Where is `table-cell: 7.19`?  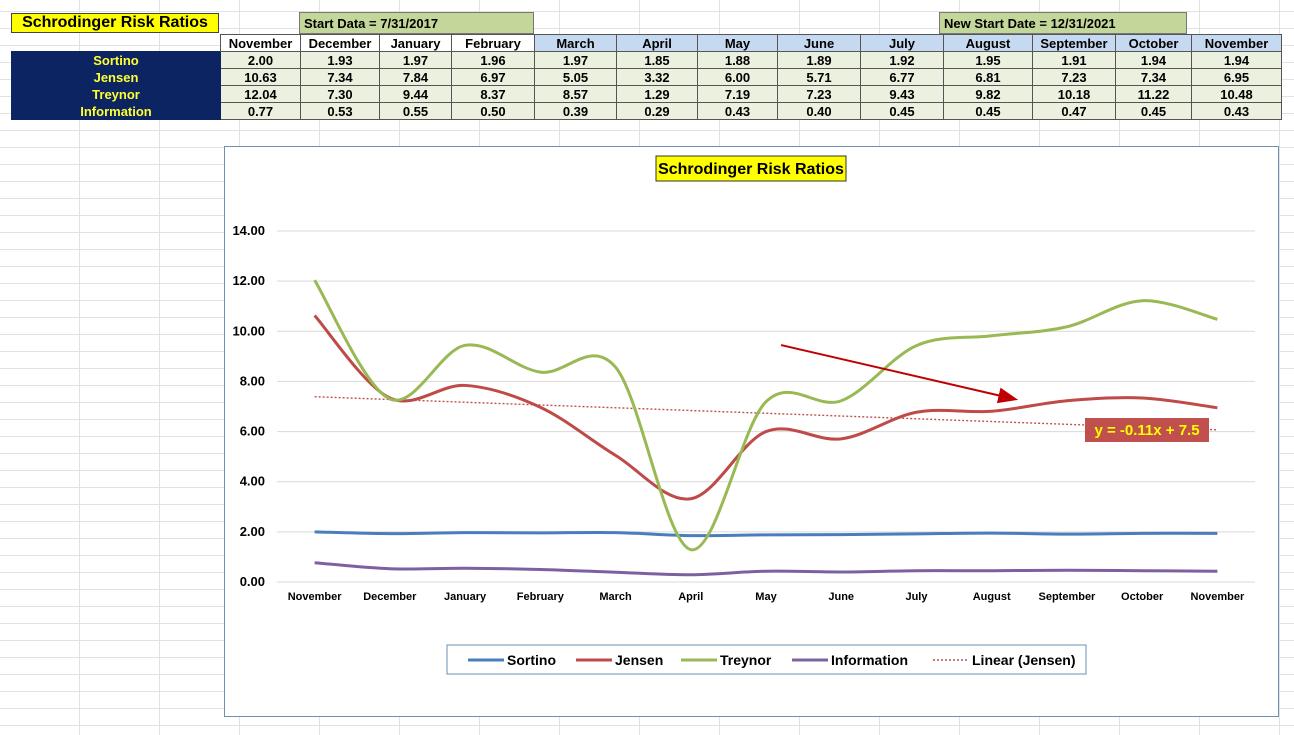
table-cell: 7.19 is located at coordinates (737, 94).